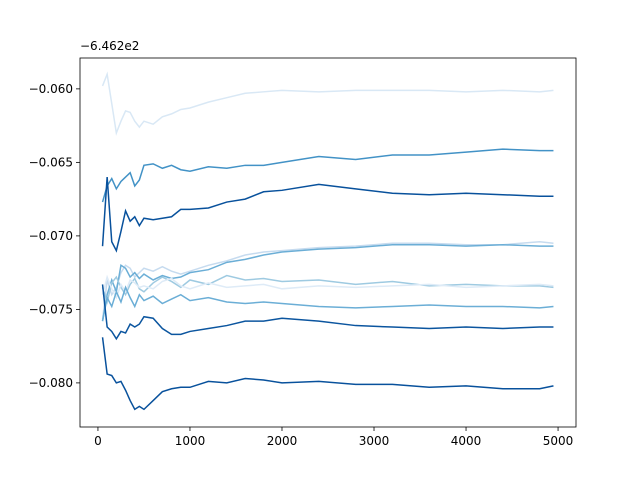 This screenshot has height=484, width=640. What do you see at coordinates (190, 441) in the screenshot?
I see `x-tick-label: 1000` at bounding box center [190, 441].